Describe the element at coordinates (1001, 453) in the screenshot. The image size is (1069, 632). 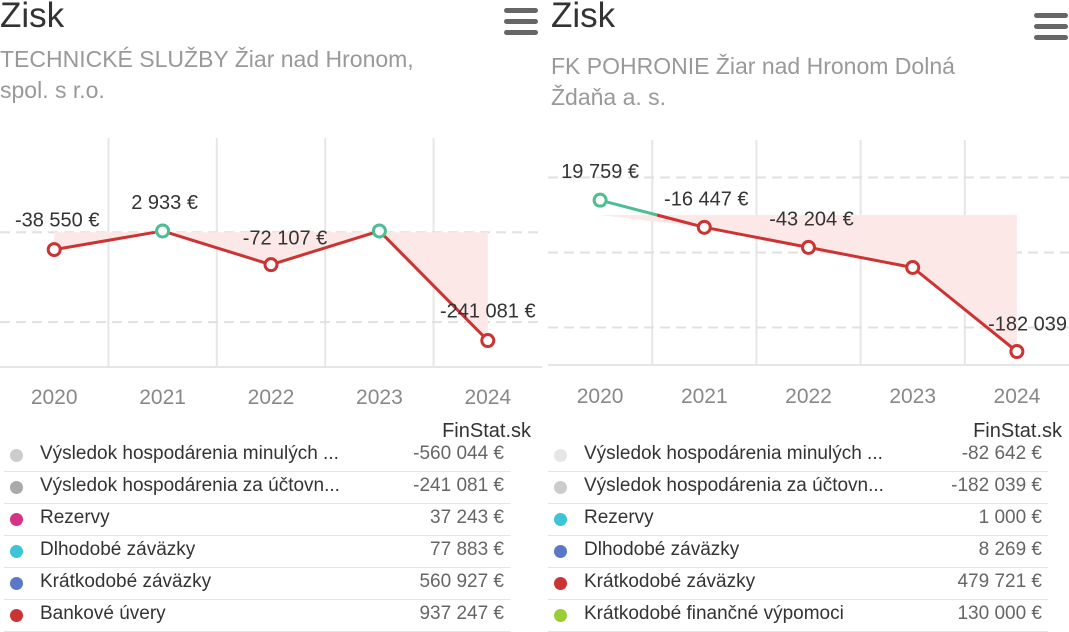
I see `legend-value: -82 642 €` at that location.